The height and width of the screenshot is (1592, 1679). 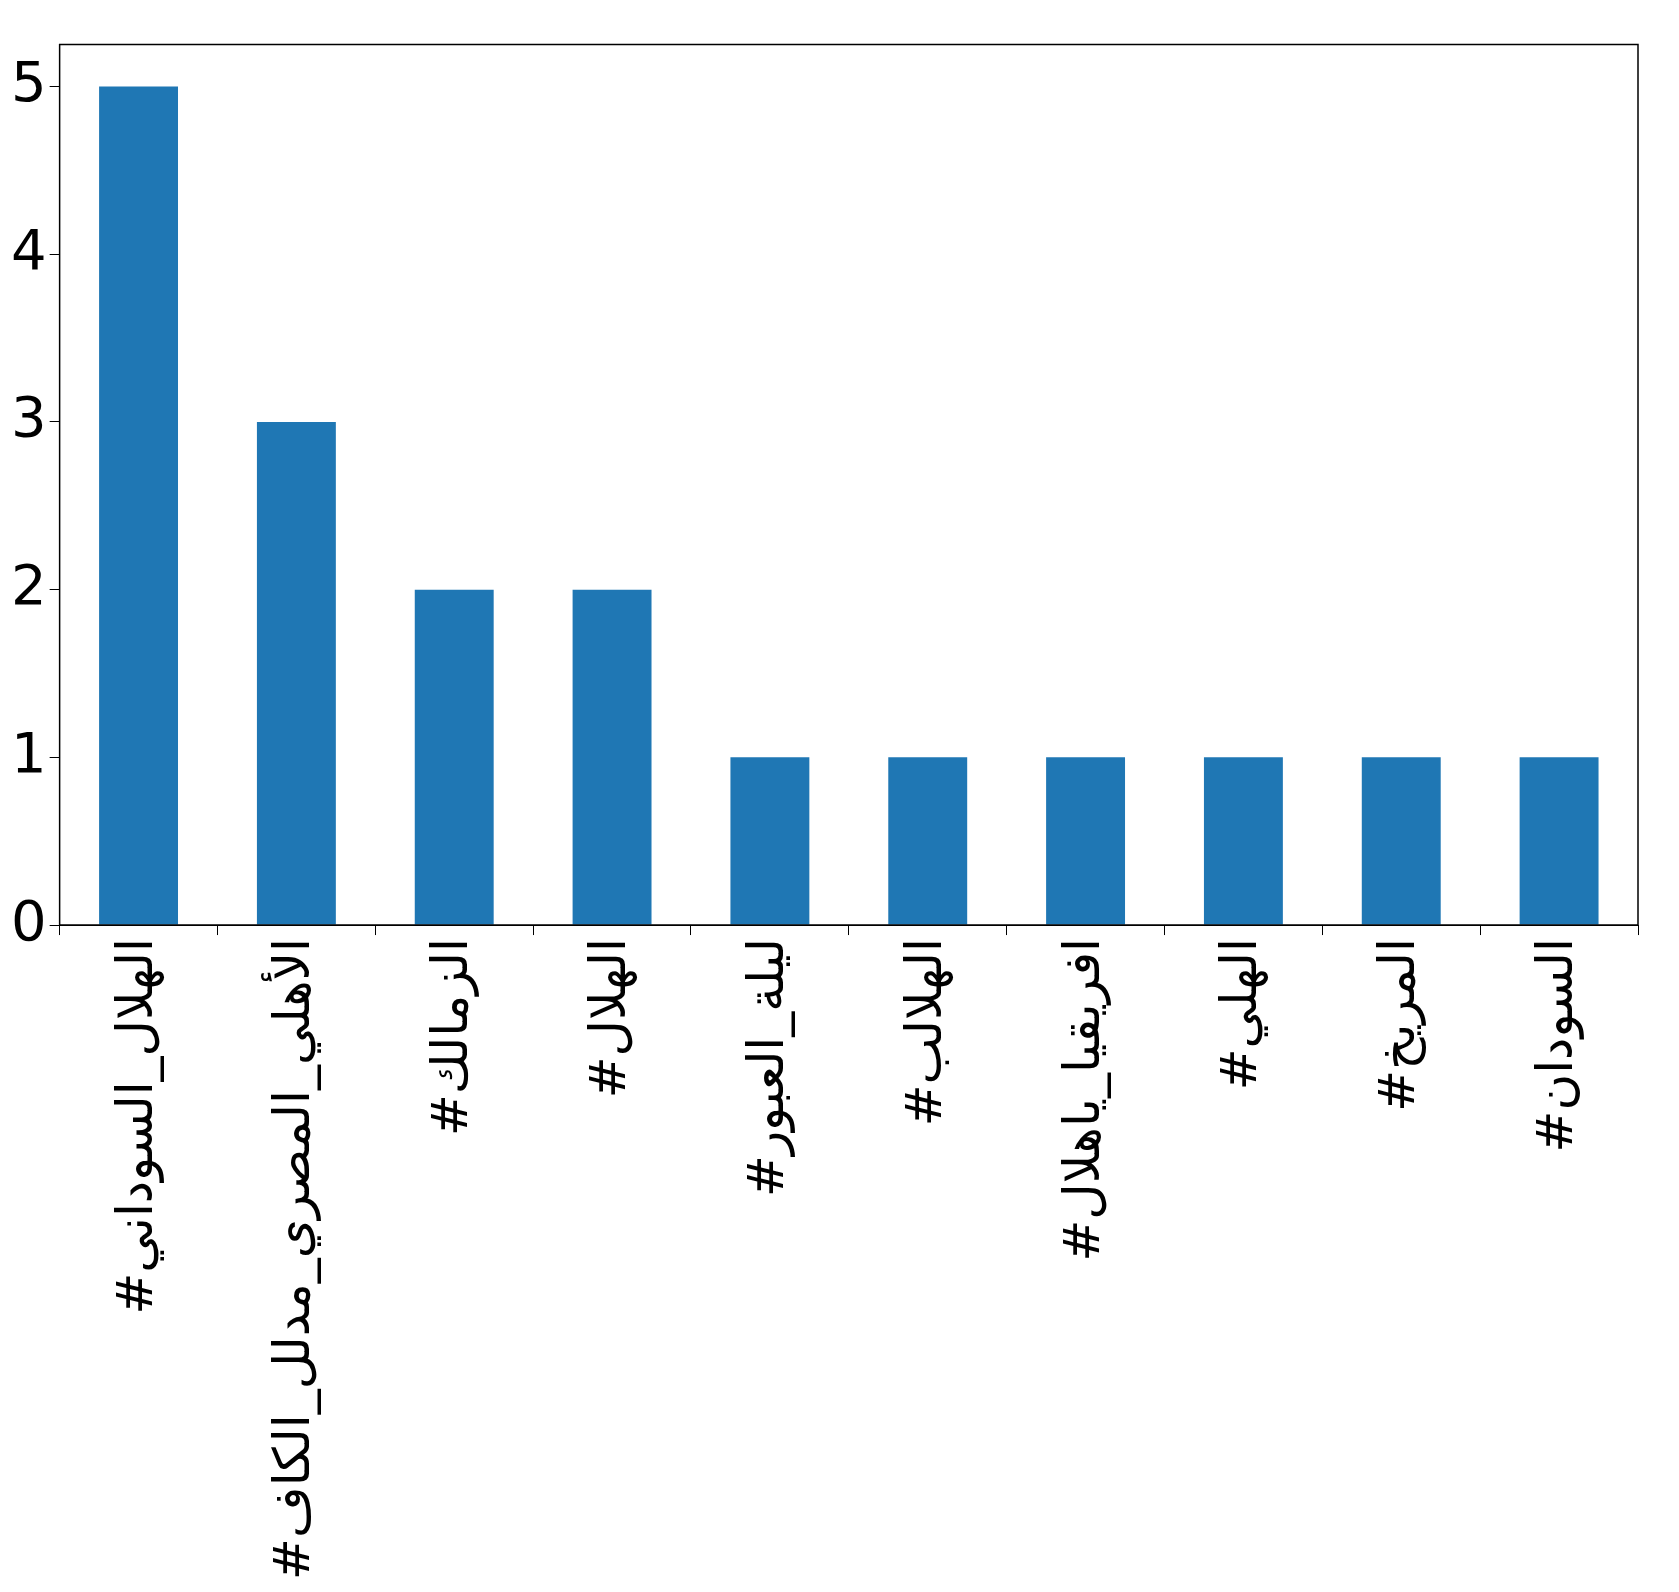 I want to click on x-tick-label: #الهلي, so click(x=1240, y=1014).